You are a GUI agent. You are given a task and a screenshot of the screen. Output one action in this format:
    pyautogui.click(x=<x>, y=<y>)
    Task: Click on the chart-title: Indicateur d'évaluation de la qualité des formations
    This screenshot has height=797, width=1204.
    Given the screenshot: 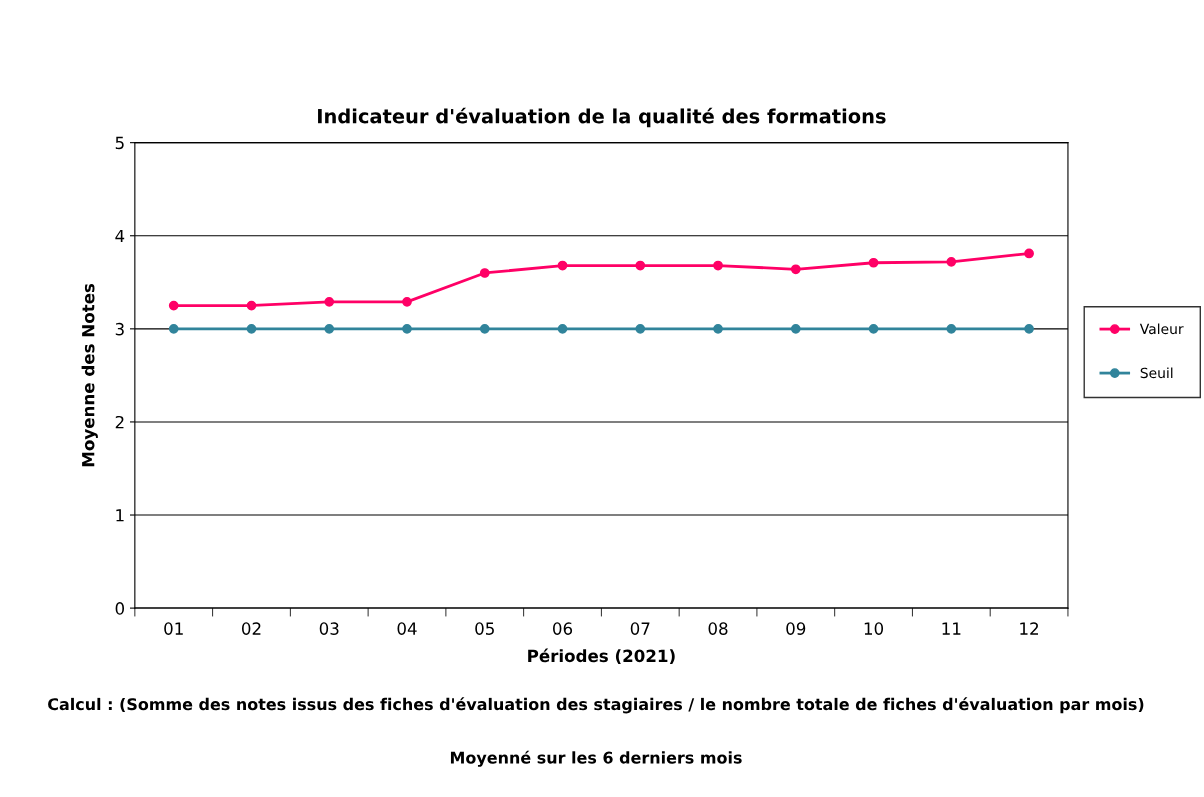 What is the action you would take?
    pyautogui.click(x=602, y=117)
    